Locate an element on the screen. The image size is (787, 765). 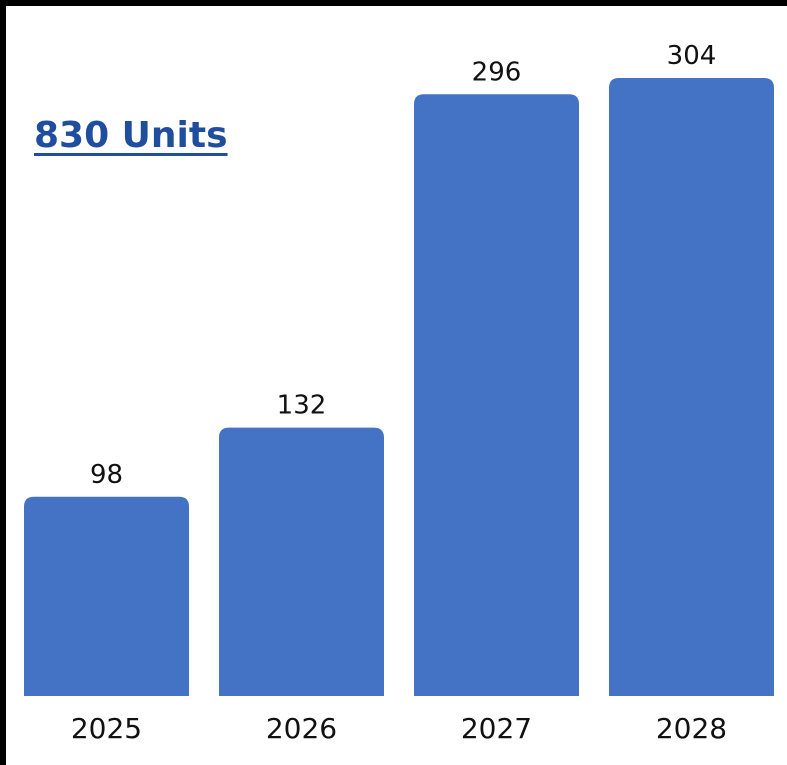
data-label-2026: 132 is located at coordinates (302, 406).